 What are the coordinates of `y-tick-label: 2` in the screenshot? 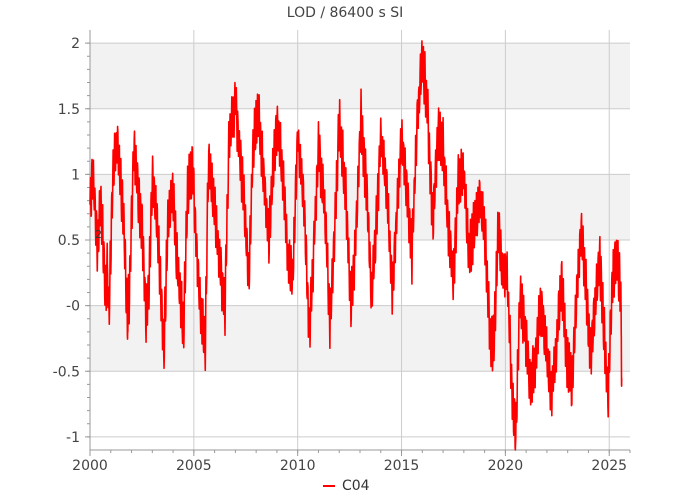 It's located at (75, 44).